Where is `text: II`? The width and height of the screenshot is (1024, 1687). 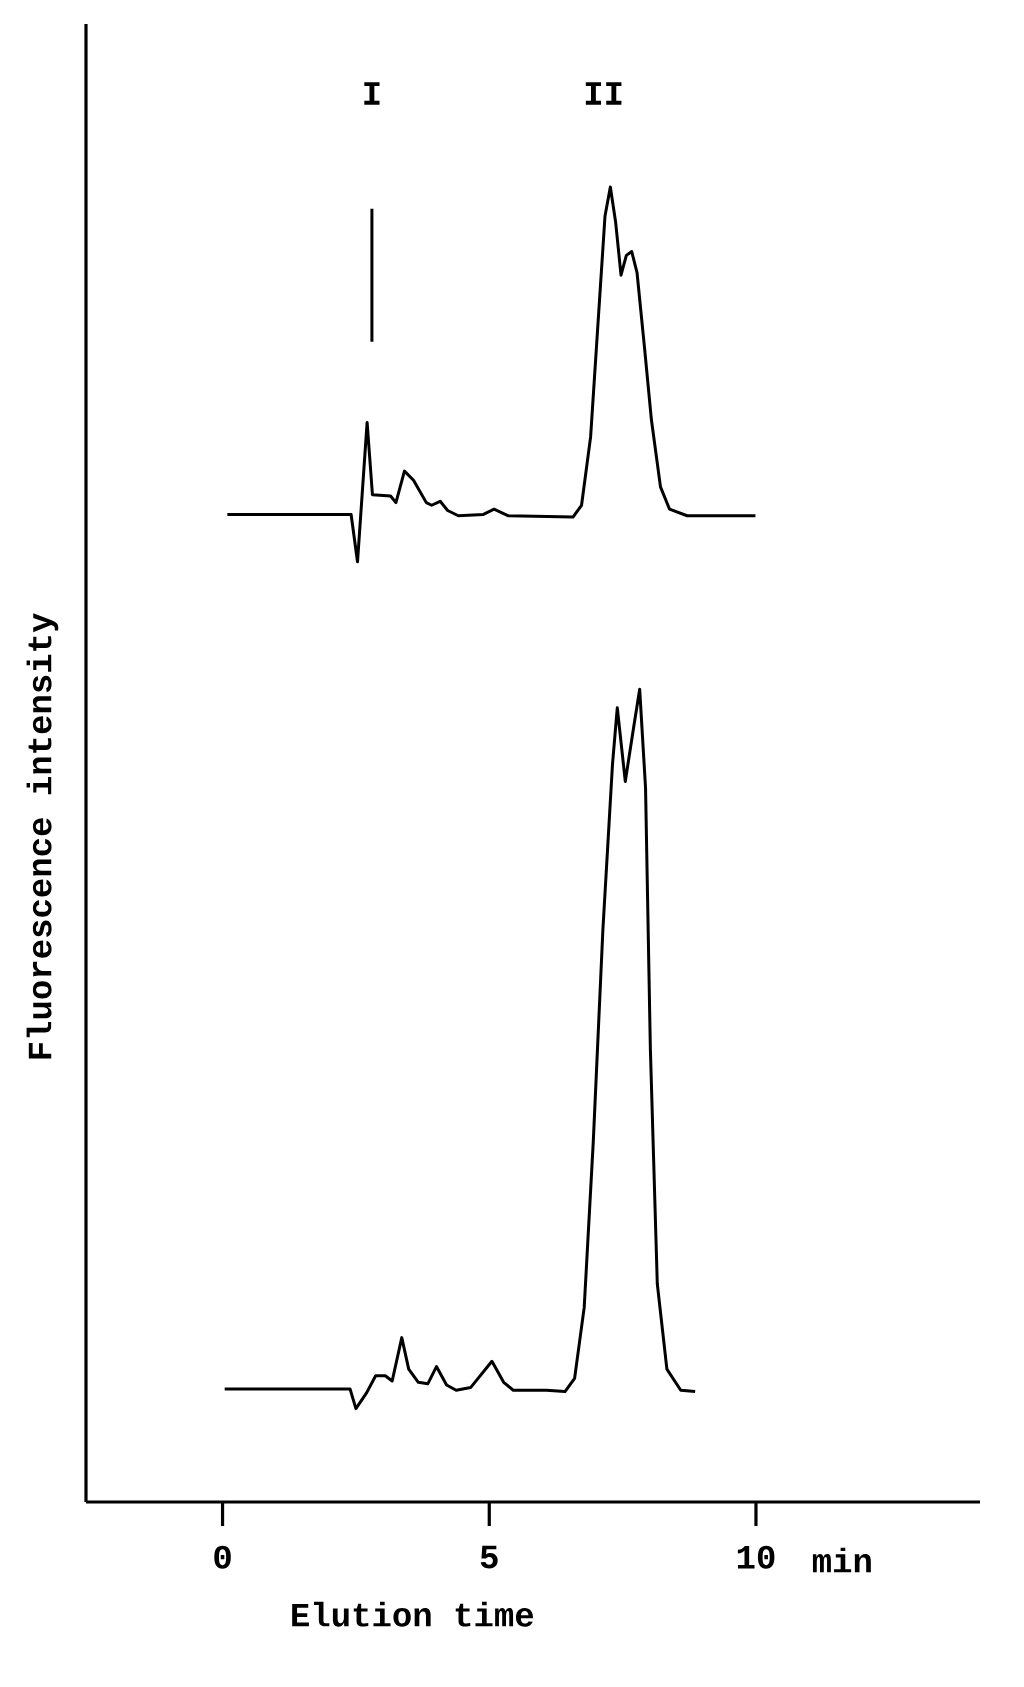
text: II is located at coordinates (603, 93).